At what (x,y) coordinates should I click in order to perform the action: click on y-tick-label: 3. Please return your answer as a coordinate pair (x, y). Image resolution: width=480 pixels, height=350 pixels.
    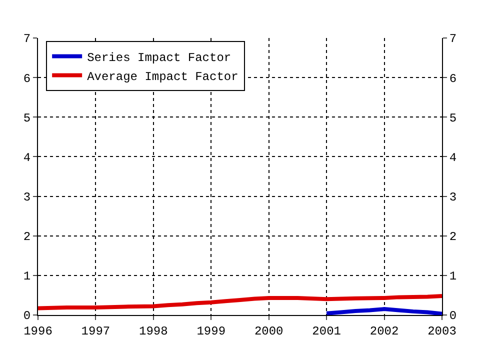
    Looking at the image, I should click on (27, 197).